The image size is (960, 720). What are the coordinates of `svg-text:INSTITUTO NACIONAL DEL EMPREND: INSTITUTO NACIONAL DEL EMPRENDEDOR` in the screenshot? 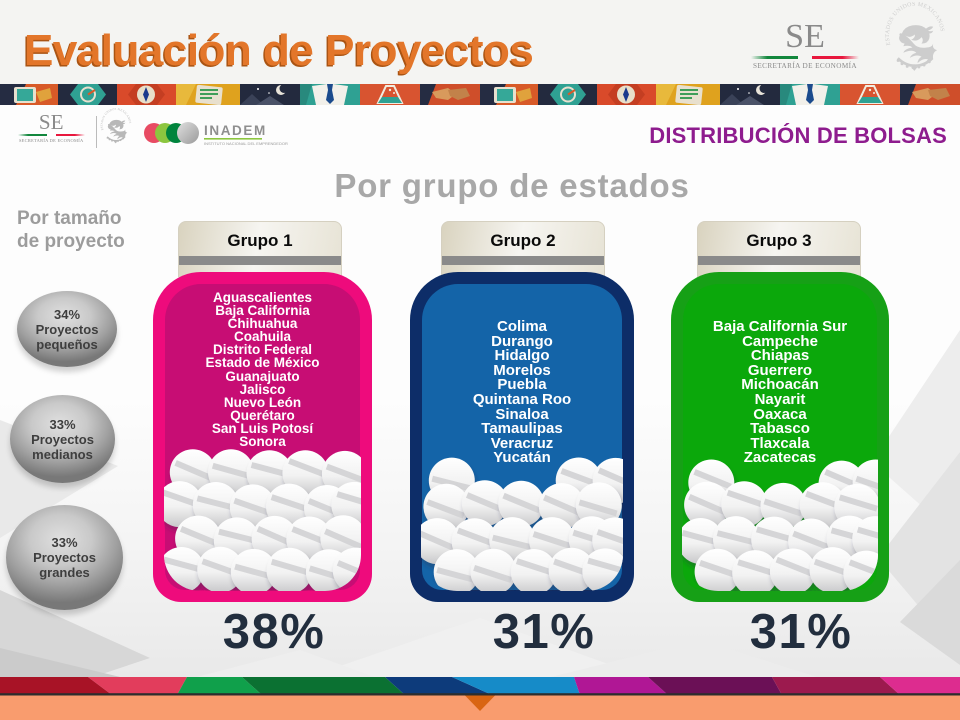 It's located at (246, 143).